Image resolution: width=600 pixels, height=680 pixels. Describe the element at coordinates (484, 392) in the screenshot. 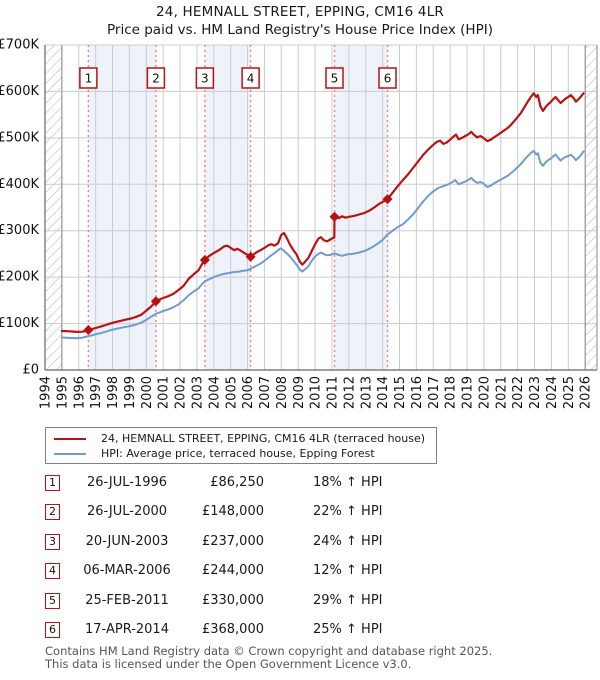

I see `x-axis-tick-label: 2020` at that location.